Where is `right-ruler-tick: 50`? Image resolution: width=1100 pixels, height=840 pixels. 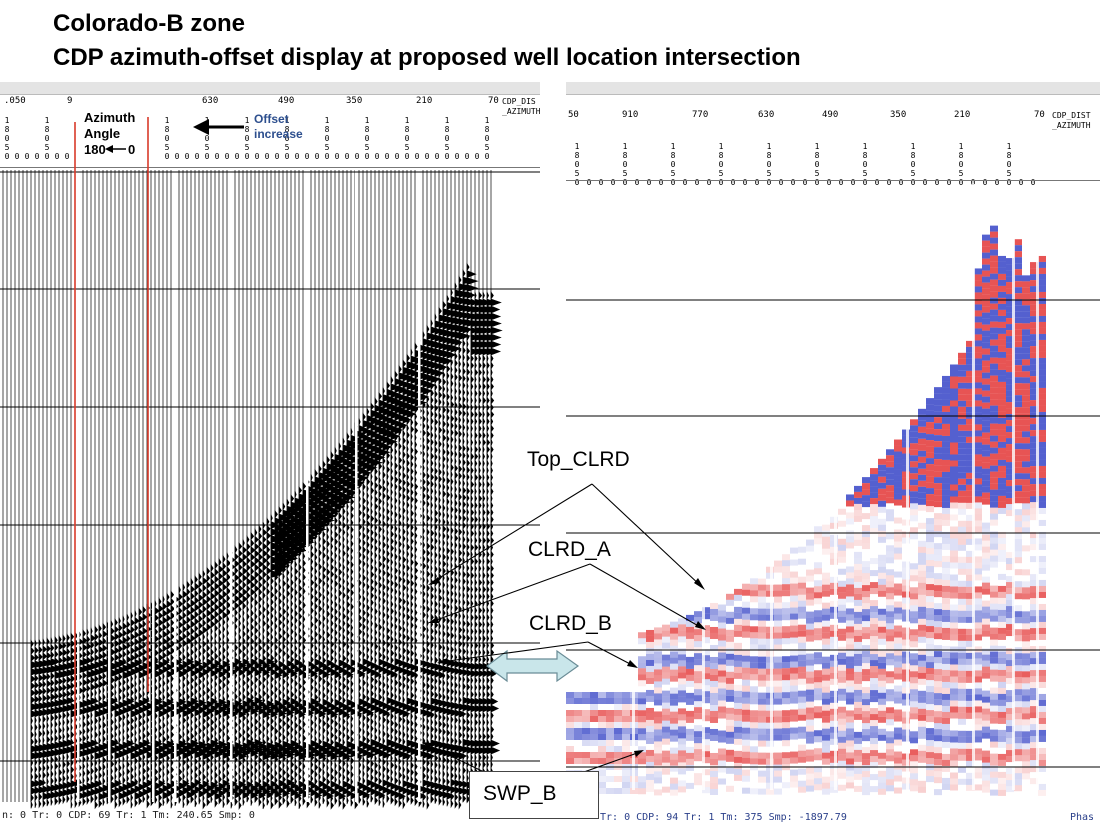 right-ruler-tick: 50 is located at coordinates (573, 115).